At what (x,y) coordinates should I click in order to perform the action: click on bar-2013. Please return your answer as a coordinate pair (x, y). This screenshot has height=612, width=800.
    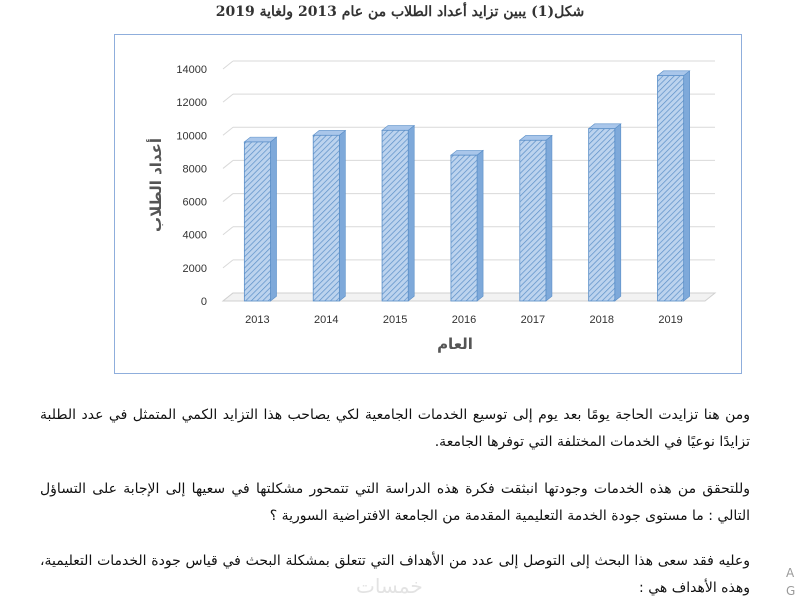
    Looking at the image, I should click on (257, 221).